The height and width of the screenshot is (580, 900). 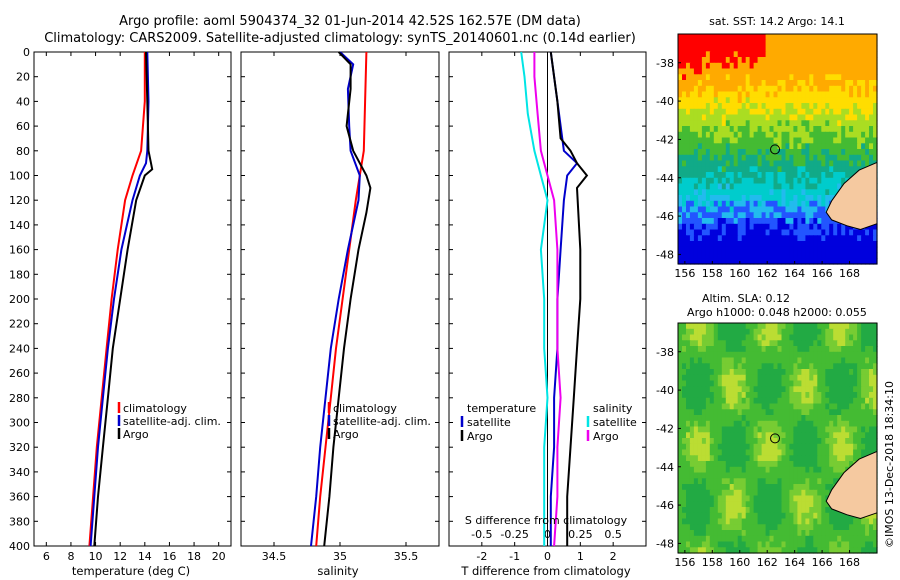 I want to click on x-tick-label: 156, so click(x=684, y=562).